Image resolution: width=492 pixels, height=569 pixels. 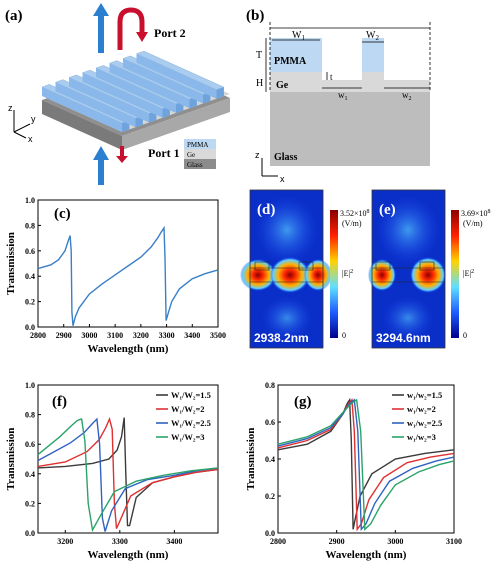 I want to click on legend-entry: W₁/W₂=2.5, so click(x=191, y=423).